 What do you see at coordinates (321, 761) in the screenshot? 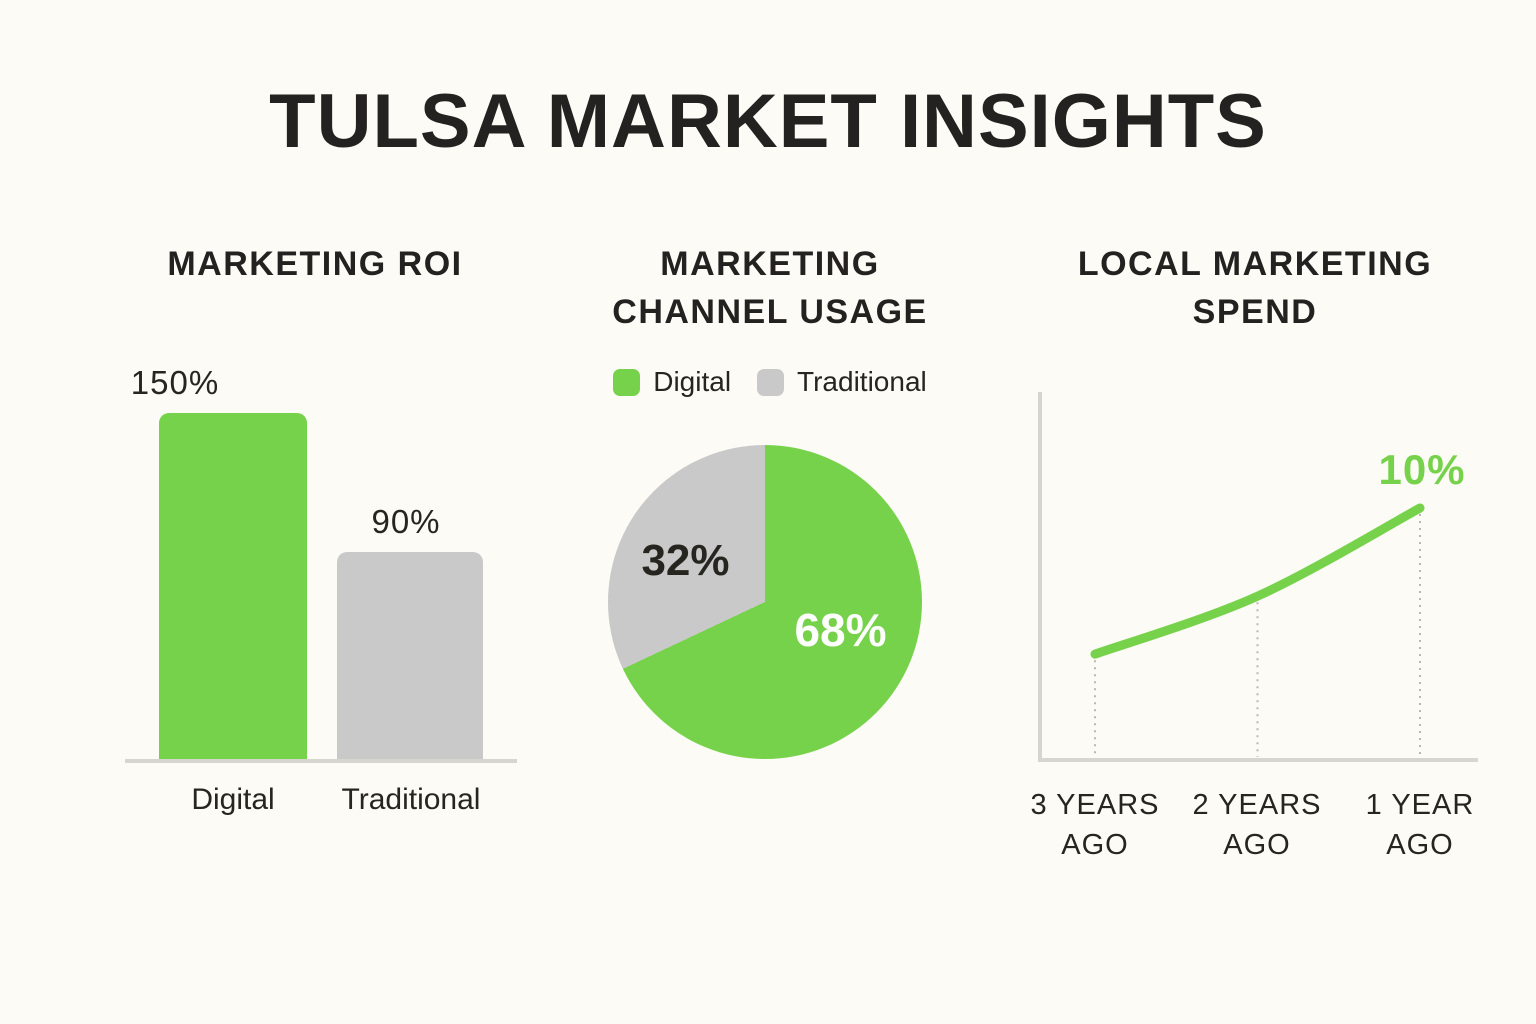
I see `bar-chart-baseline` at bounding box center [321, 761].